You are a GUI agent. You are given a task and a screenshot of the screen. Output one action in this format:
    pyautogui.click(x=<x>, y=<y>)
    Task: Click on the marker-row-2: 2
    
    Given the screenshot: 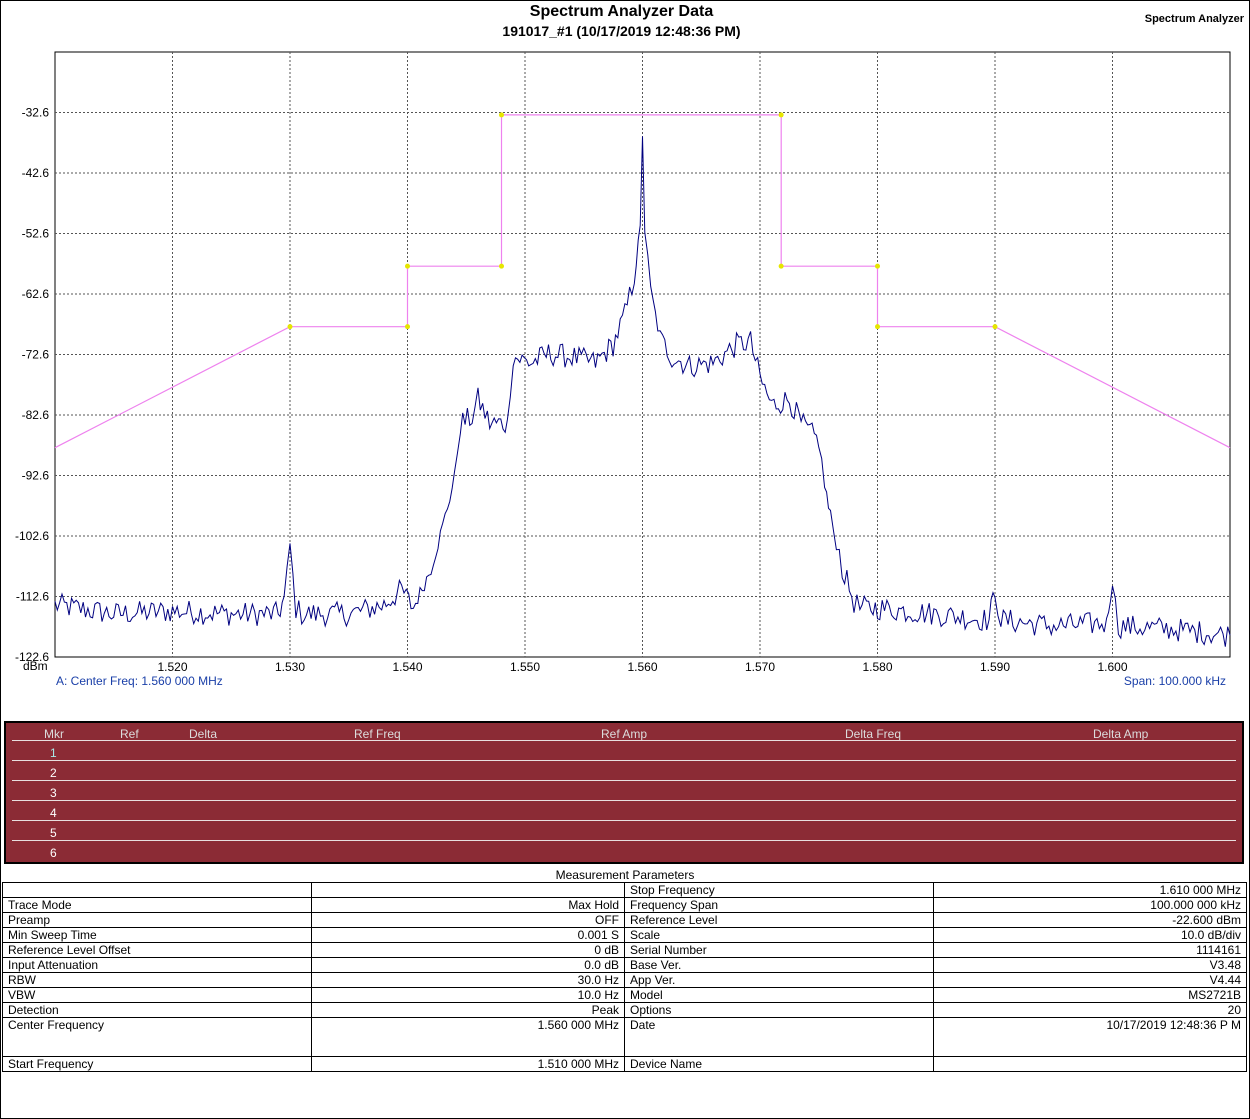 What is the action you would take?
    pyautogui.click(x=53, y=773)
    